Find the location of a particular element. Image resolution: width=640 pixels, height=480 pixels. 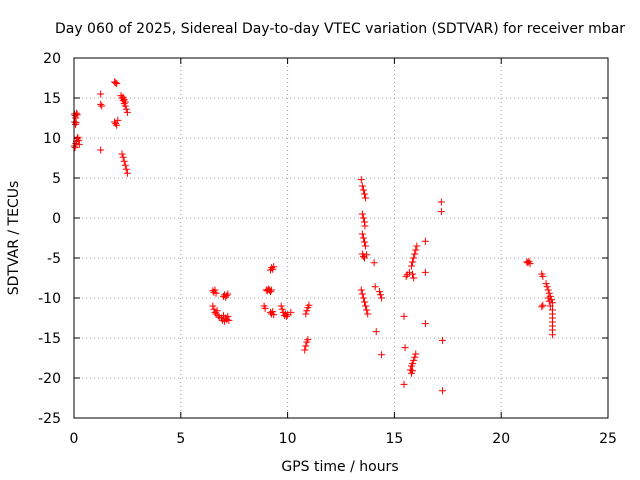

y-tick-label: 0 is located at coordinates (56, 219).